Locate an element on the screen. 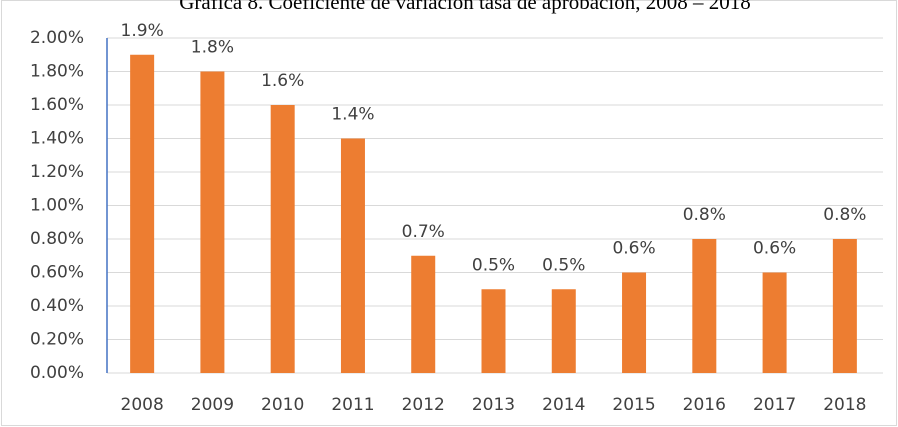 The height and width of the screenshot is (427, 898). y-tick-label: 2.00% is located at coordinates (57, 38).